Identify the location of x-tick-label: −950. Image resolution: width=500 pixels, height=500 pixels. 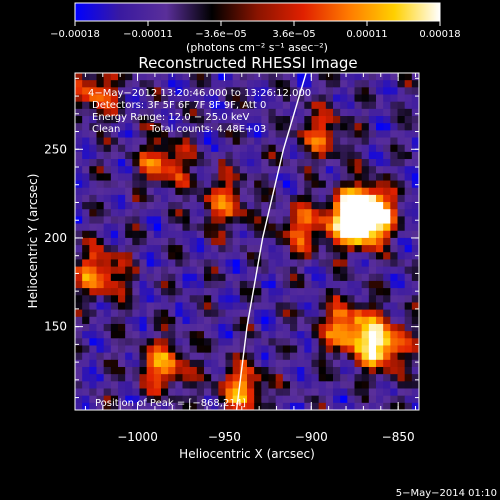
(224, 437).